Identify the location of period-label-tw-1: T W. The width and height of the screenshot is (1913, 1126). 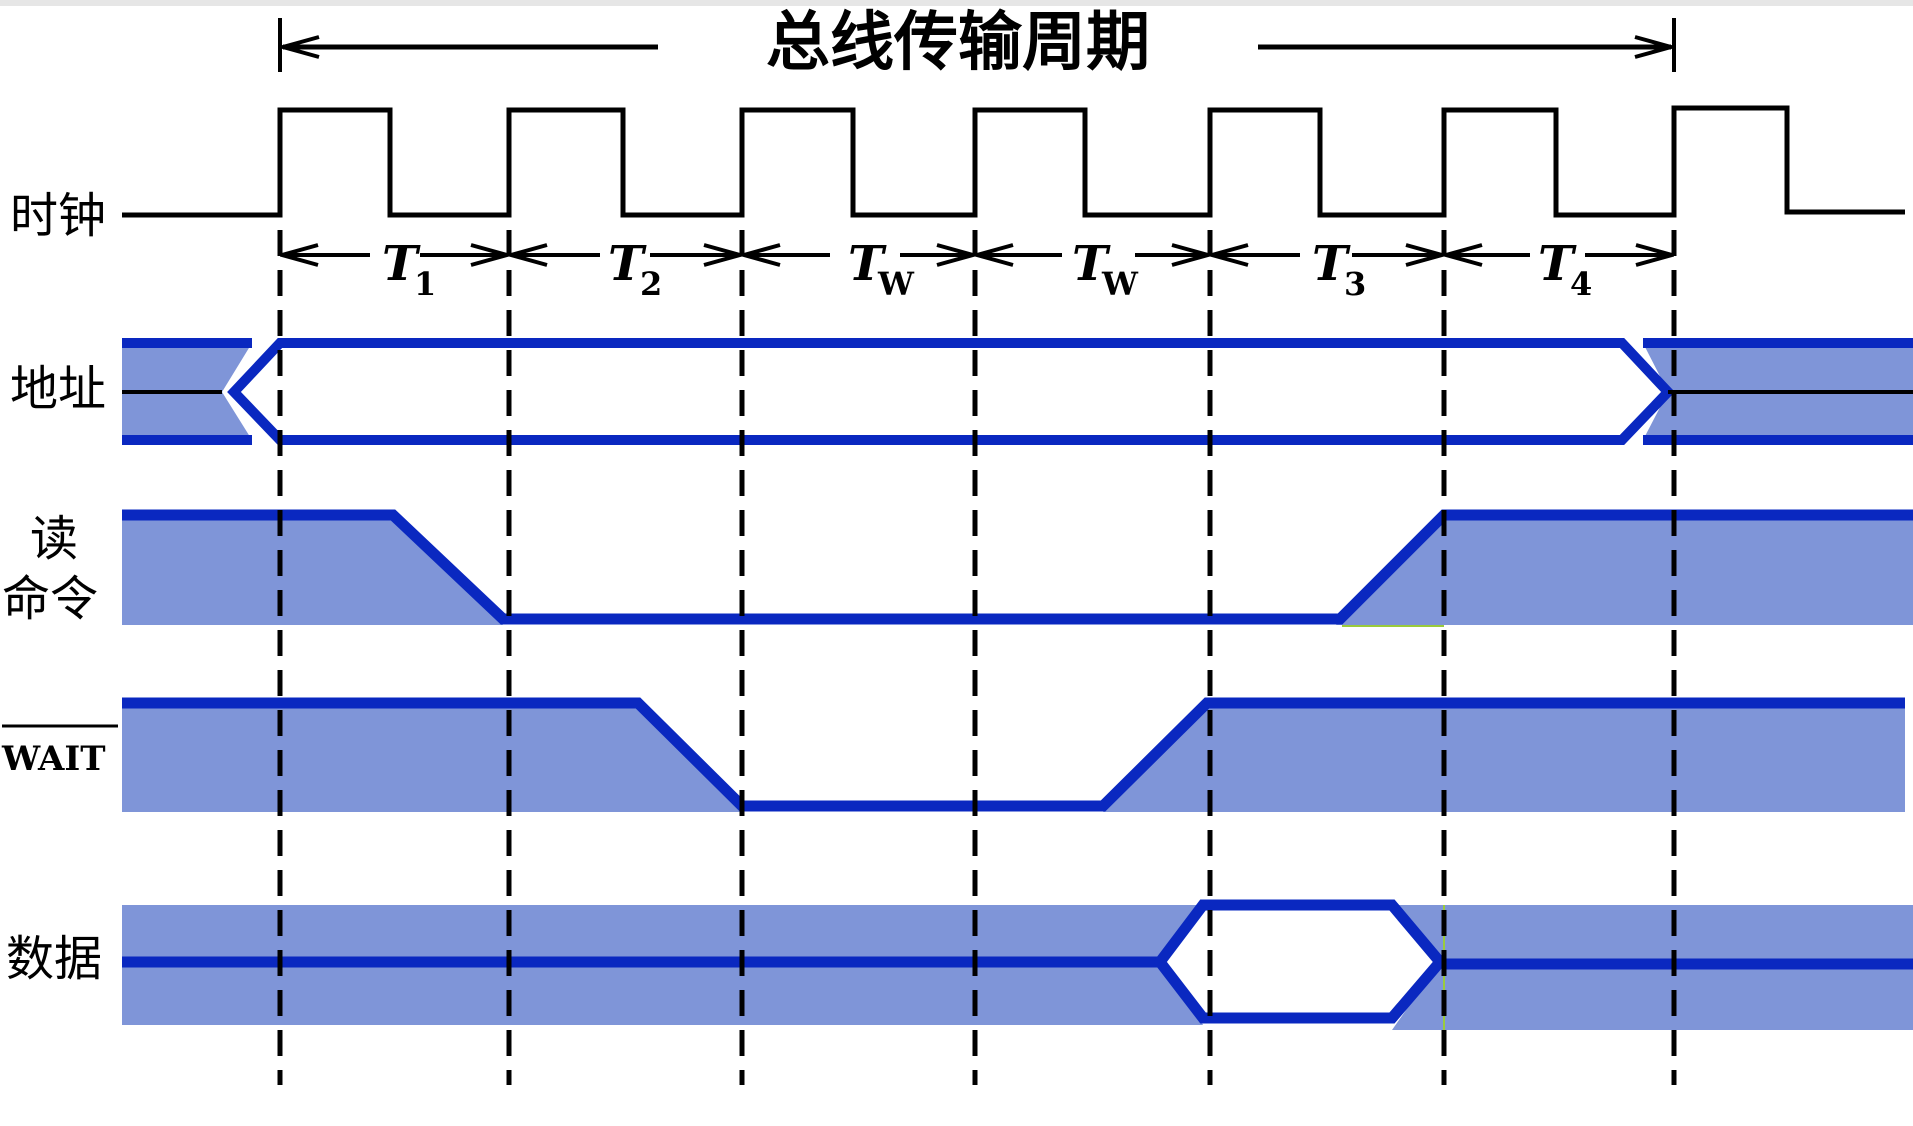
(881, 269).